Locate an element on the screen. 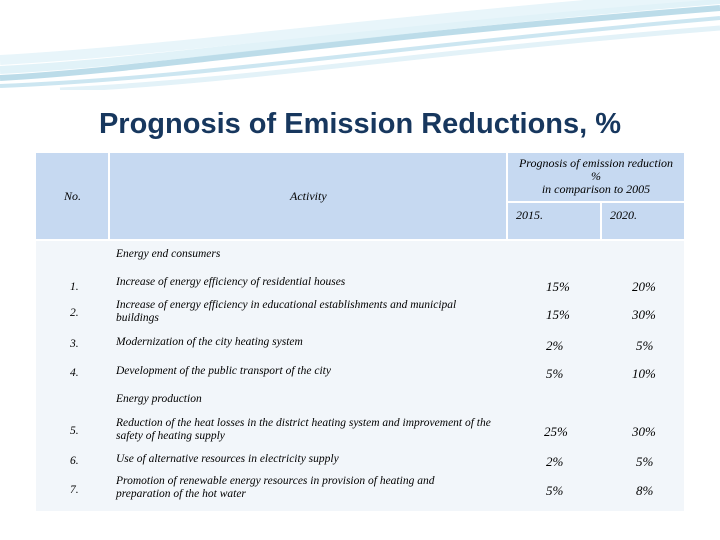  header-no: No. is located at coordinates (73, 196).